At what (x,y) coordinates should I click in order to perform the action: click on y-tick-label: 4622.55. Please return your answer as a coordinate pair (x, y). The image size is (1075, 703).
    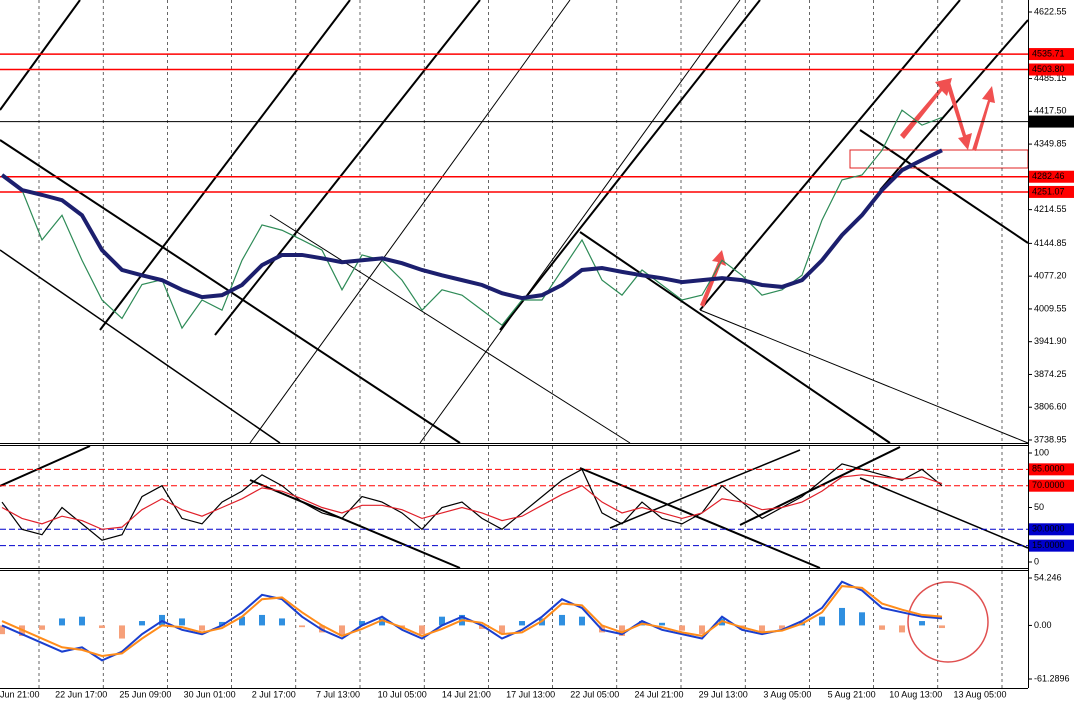
    Looking at the image, I should click on (1050, 11).